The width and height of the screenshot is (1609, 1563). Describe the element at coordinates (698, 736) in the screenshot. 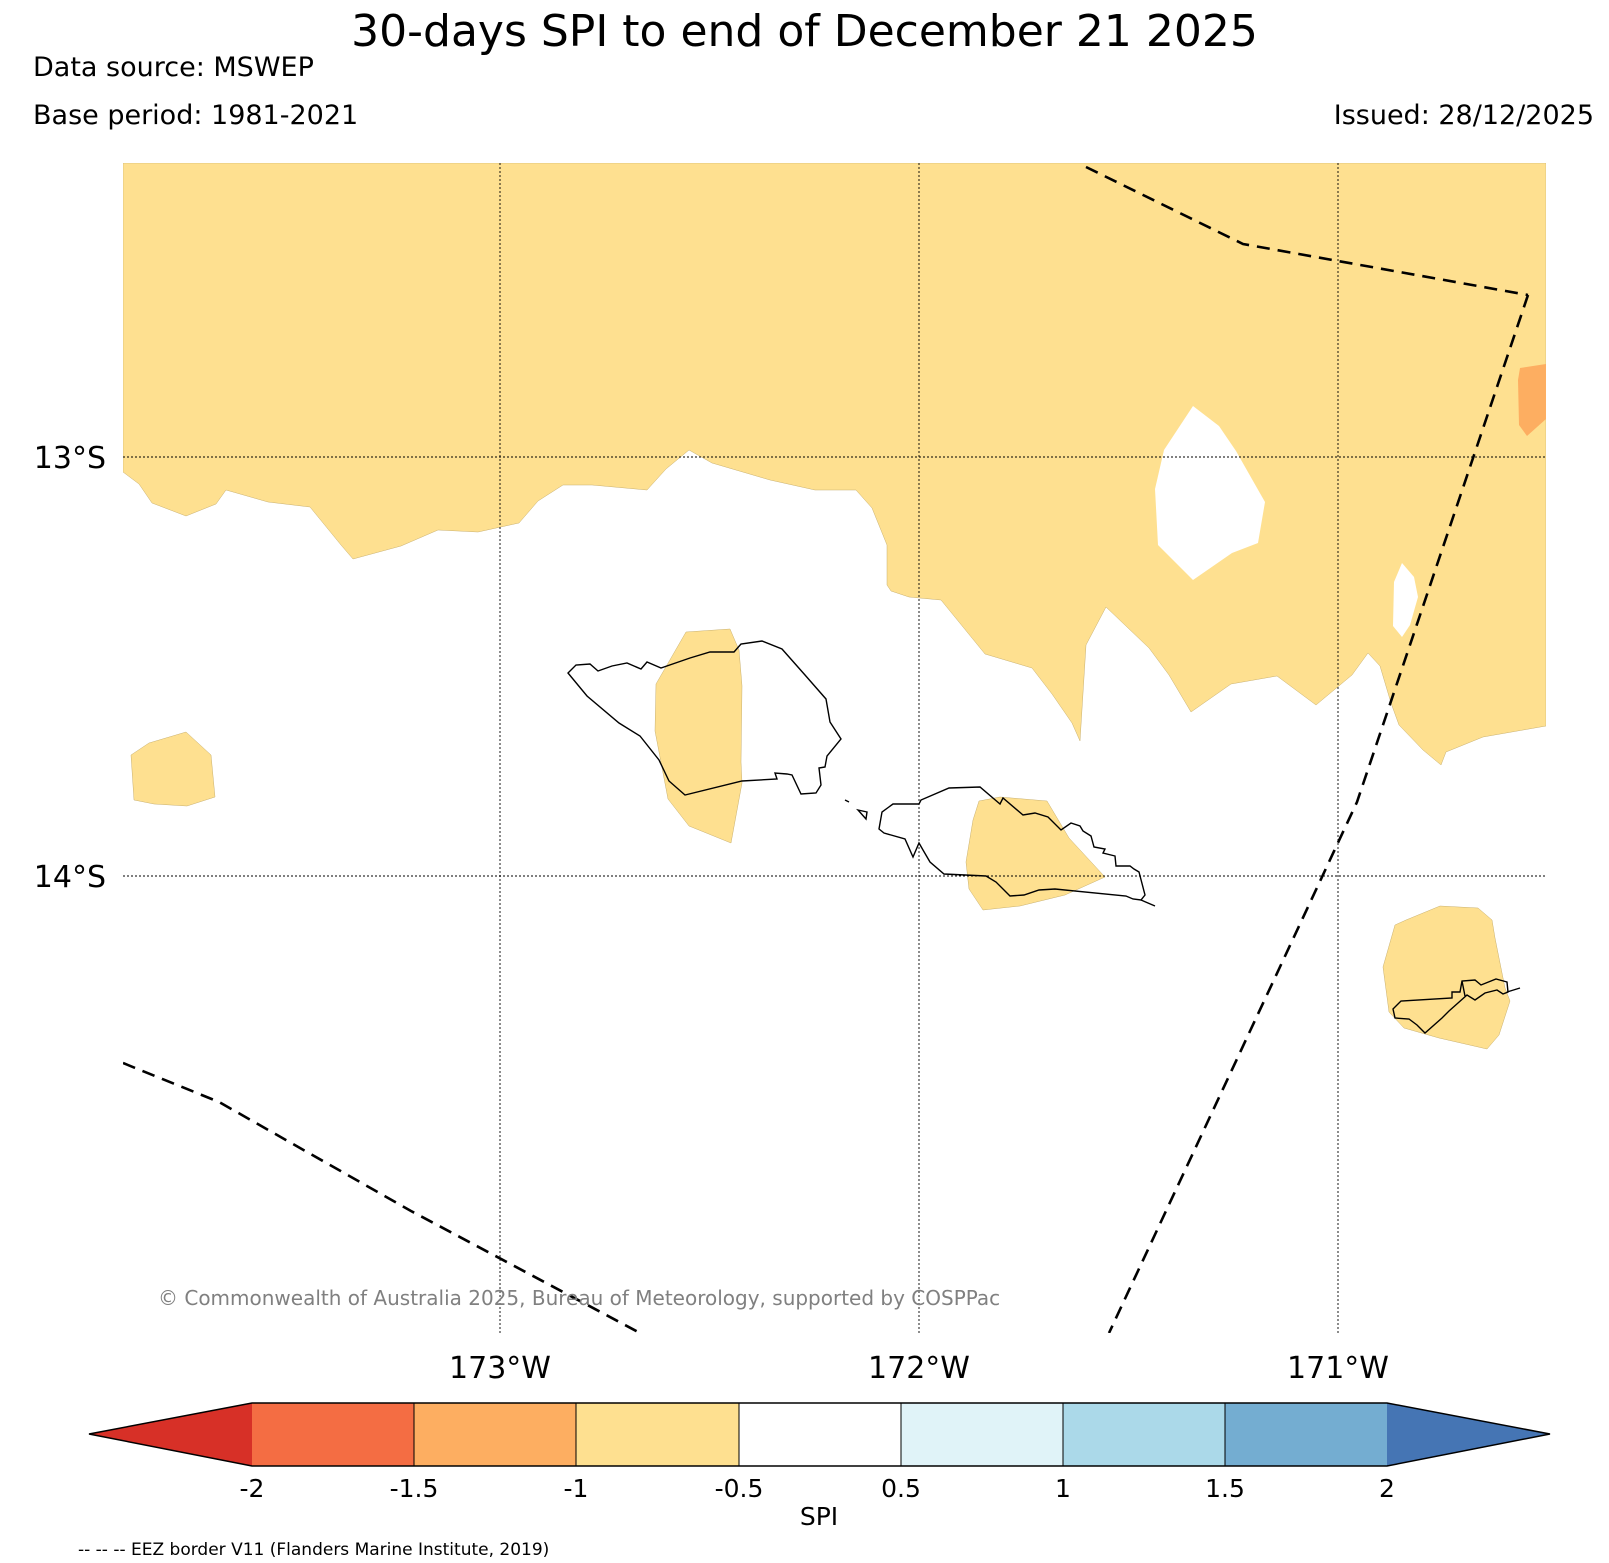

I see `spi-patch-savaii` at that location.